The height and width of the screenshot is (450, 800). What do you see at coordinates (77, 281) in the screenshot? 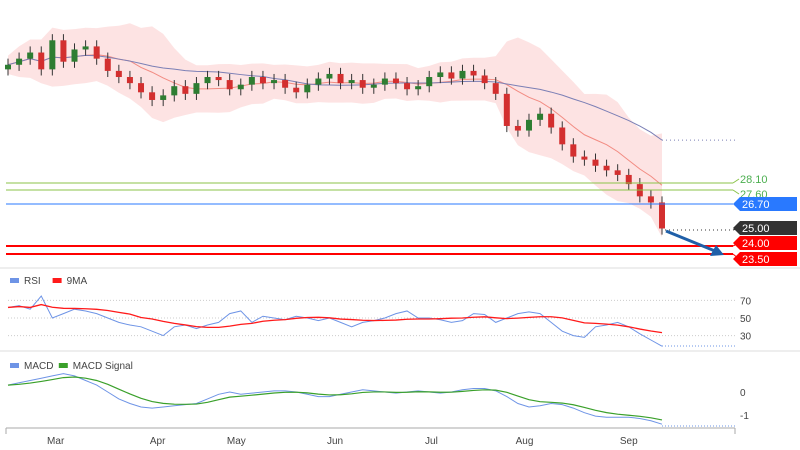
I see `legend-label: 9MA` at bounding box center [77, 281].